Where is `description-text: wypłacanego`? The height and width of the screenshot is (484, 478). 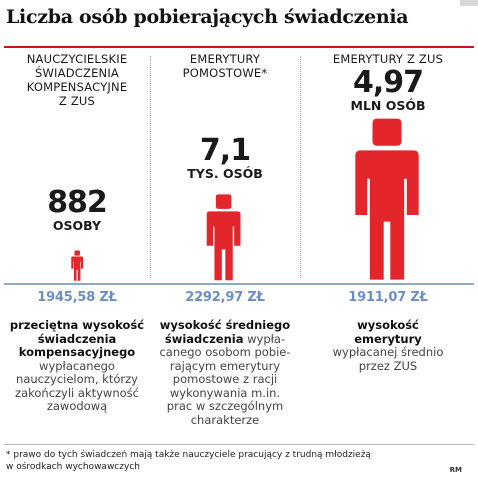
description-text: wypłacanego is located at coordinates (77, 365).